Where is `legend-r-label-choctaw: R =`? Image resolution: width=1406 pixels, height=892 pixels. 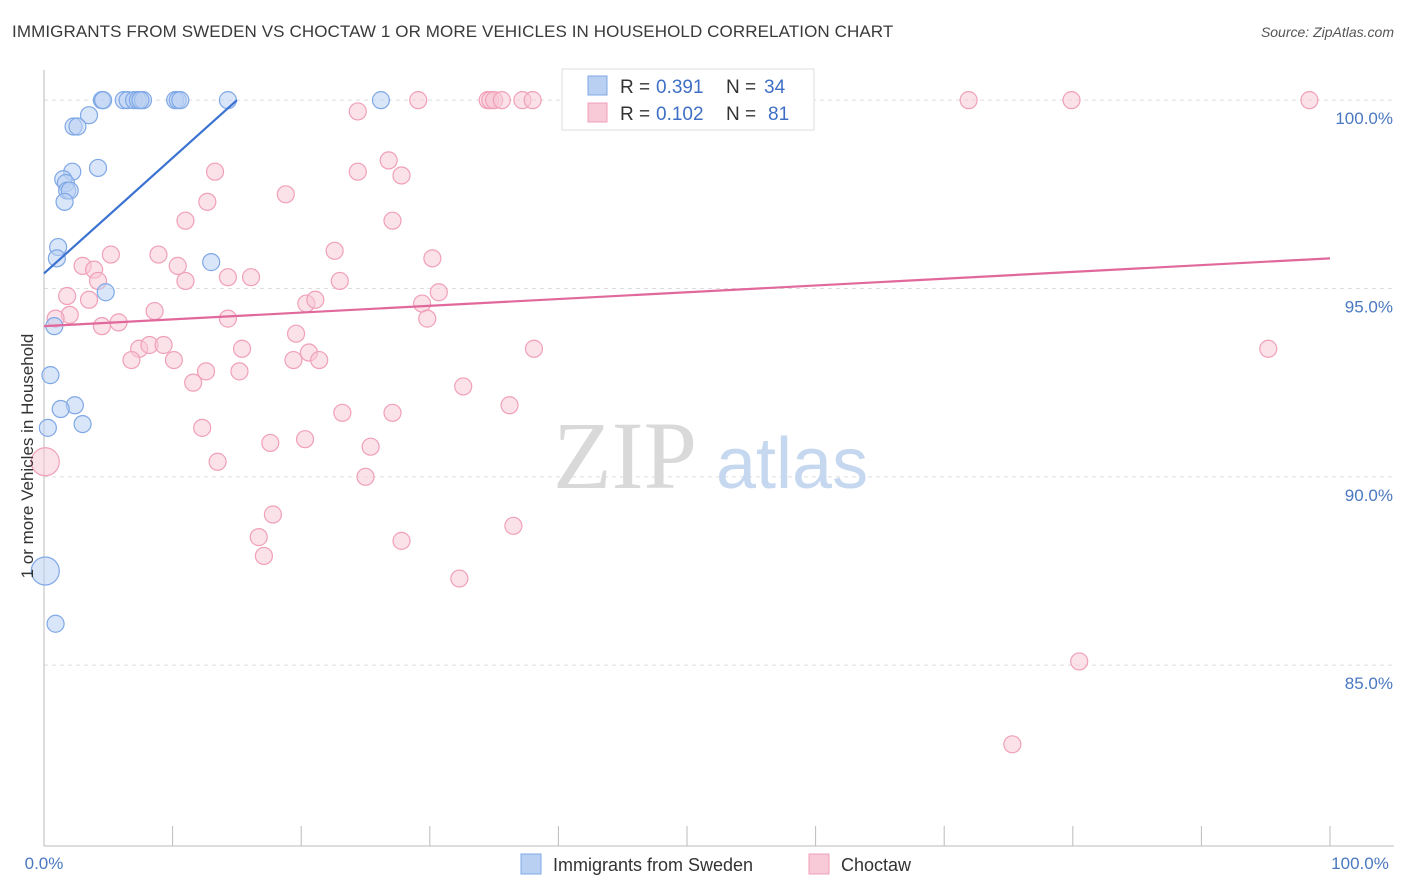 legend-r-label-choctaw: R = is located at coordinates (635, 114).